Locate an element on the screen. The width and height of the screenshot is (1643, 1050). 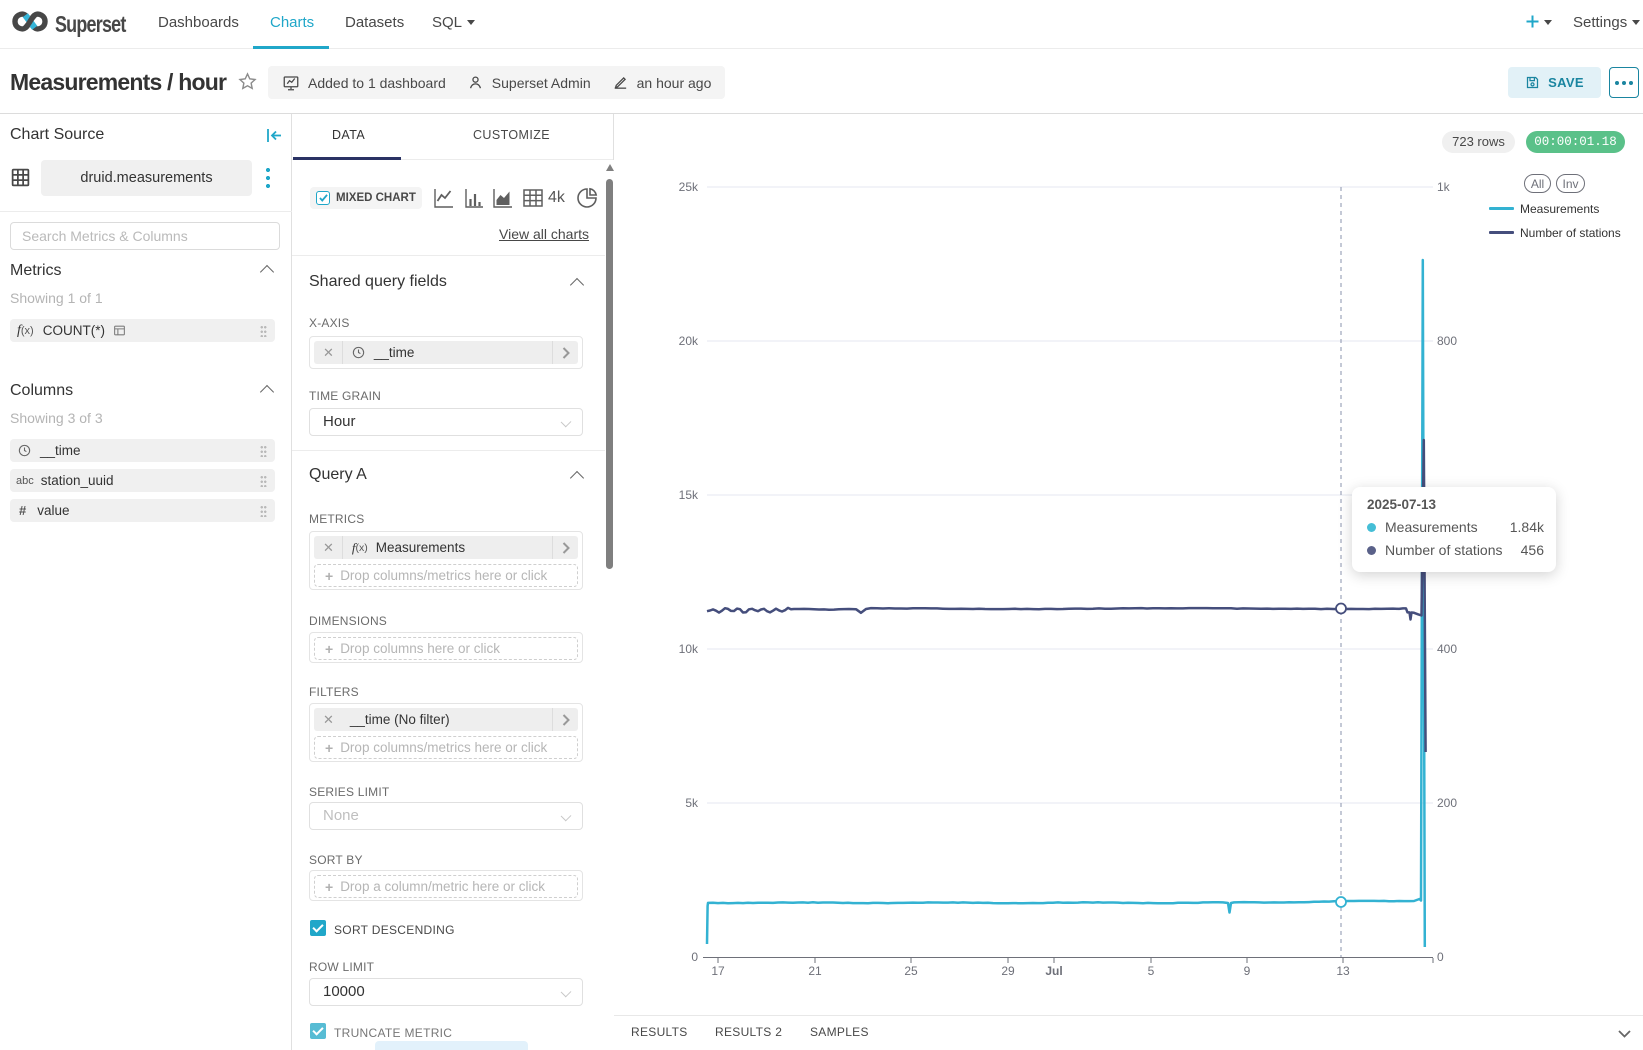
svg-text: 200 is located at coordinates (1447, 803).